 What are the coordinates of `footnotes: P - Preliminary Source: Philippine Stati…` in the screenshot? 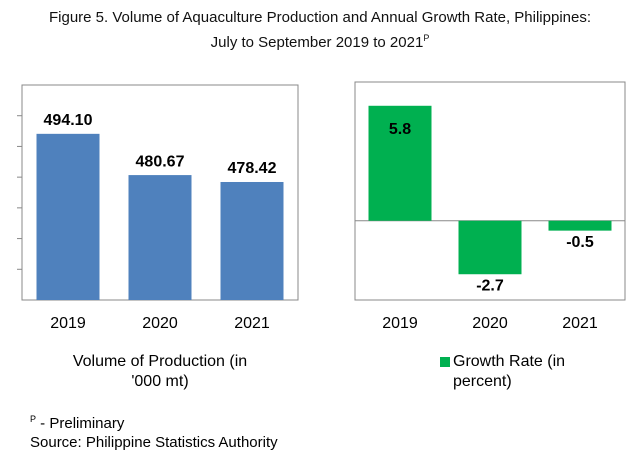 It's located at (154, 431).